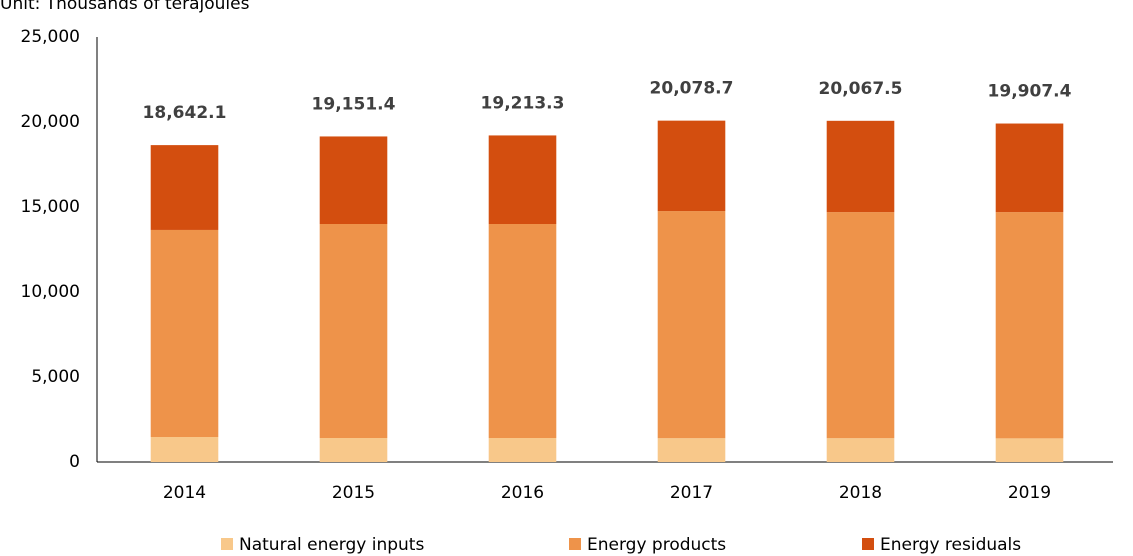 The width and height of the screenshot is (1133, 556). What do you see at coordinates (861, 89) in the screenshot?
I see `total-label: 20,067.5` at bounding box center [861, 89].